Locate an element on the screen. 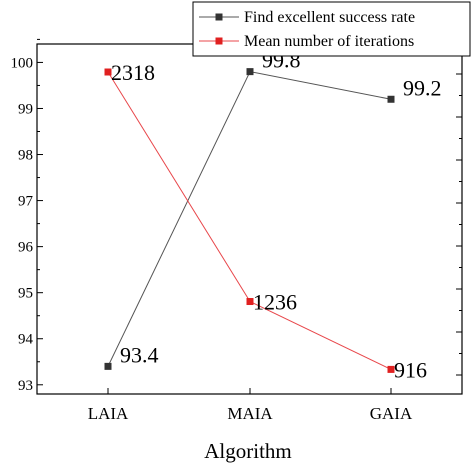 The width and height of the screenshot is (474, 474). legend-marker-success-rate is located at coordinates (219, 17).